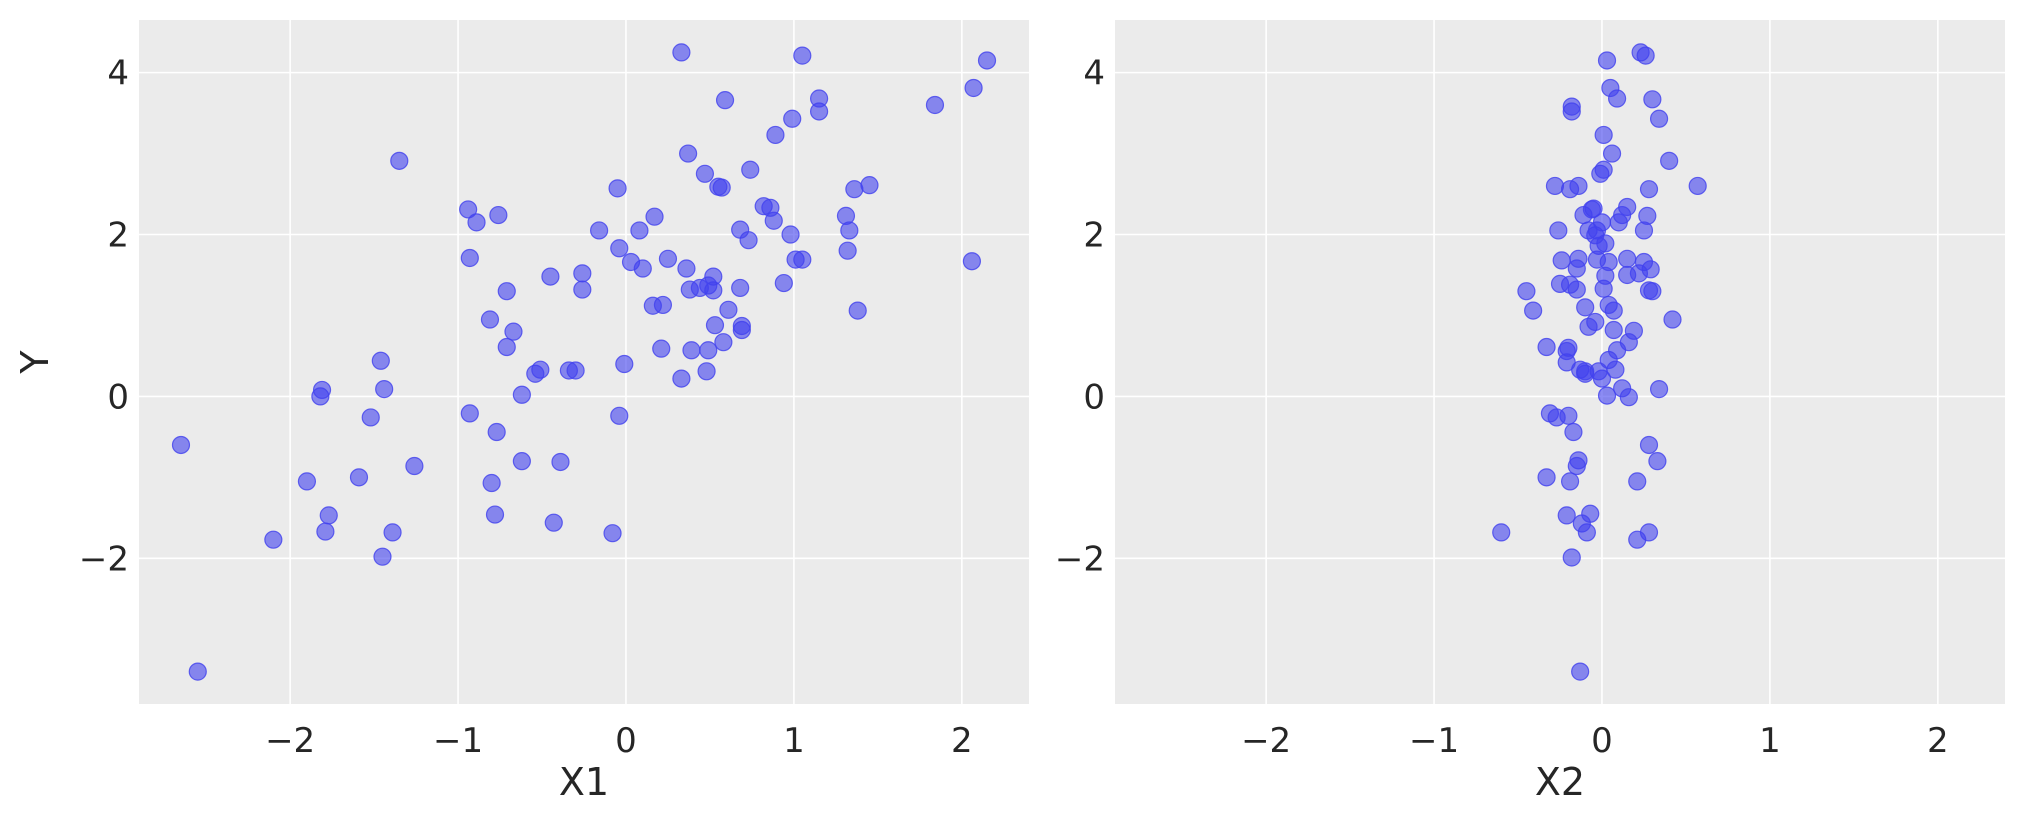 The width and height of the screenshot is (2023, 823). What do you see at coordinates (584, 782) in the screenshot?
I see `x-axis-label: X1` at bounding box center [584, 782].